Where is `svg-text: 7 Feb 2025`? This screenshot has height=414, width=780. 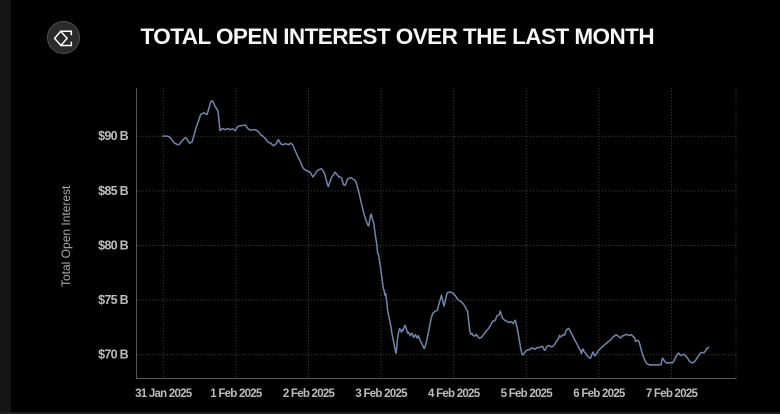 svg-text: 7 Feb 2025 is located at coordinates (672, 394).